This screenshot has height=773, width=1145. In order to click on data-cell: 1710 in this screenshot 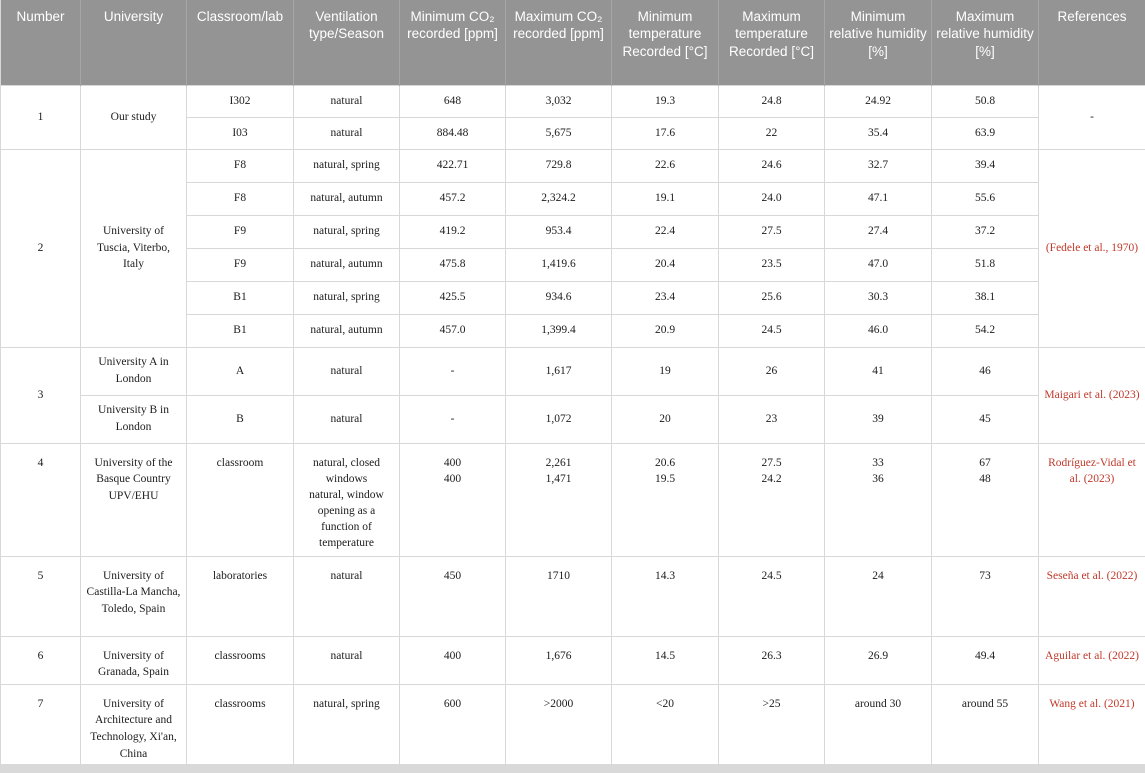, I will do `click(559, 596)`.